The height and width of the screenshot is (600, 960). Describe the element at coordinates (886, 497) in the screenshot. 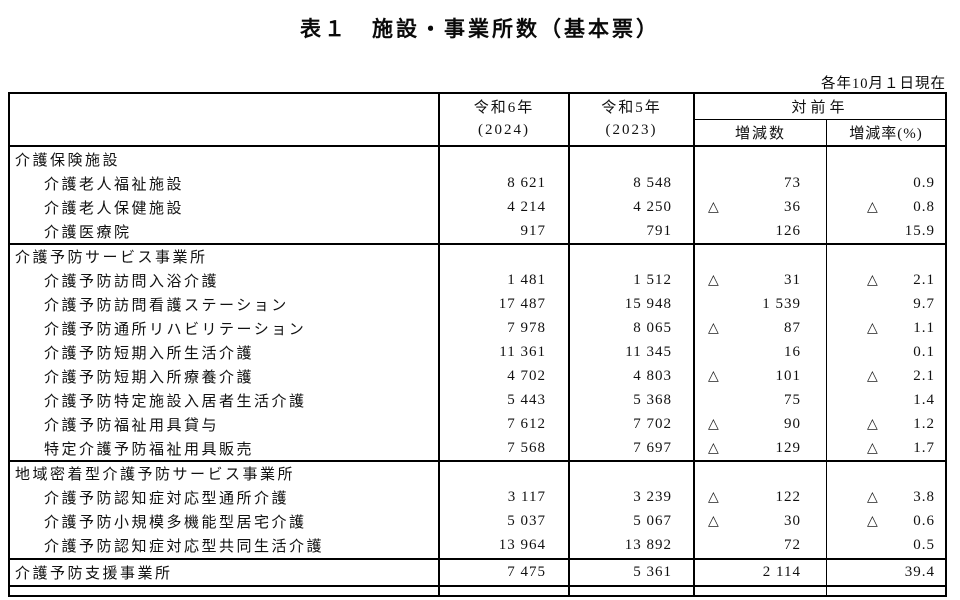

I see `cell-rate: △ 3.8` at that location.